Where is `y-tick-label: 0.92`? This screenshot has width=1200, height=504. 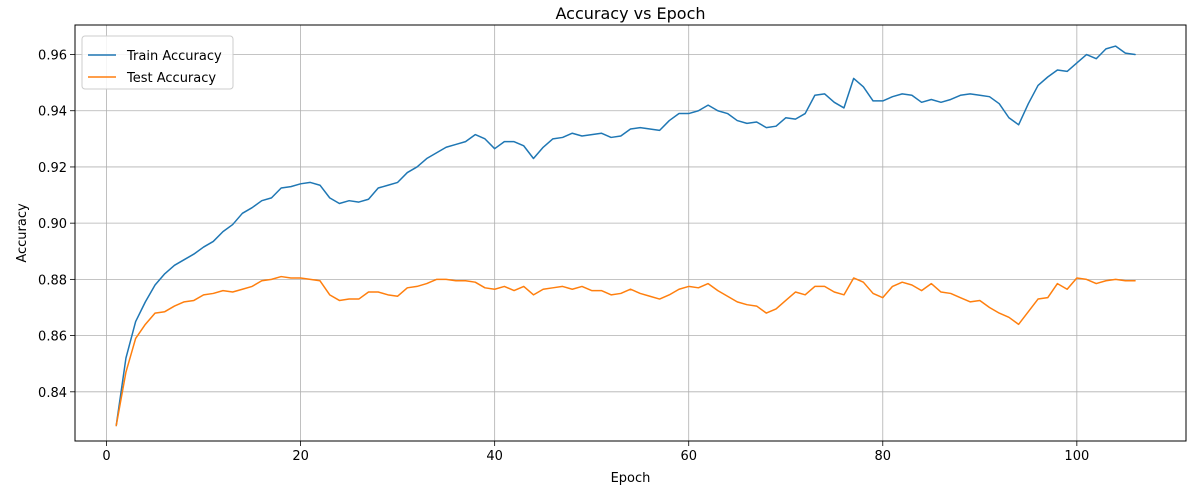
y-tick-label: 0.92 is located at coordinates (52, 168).